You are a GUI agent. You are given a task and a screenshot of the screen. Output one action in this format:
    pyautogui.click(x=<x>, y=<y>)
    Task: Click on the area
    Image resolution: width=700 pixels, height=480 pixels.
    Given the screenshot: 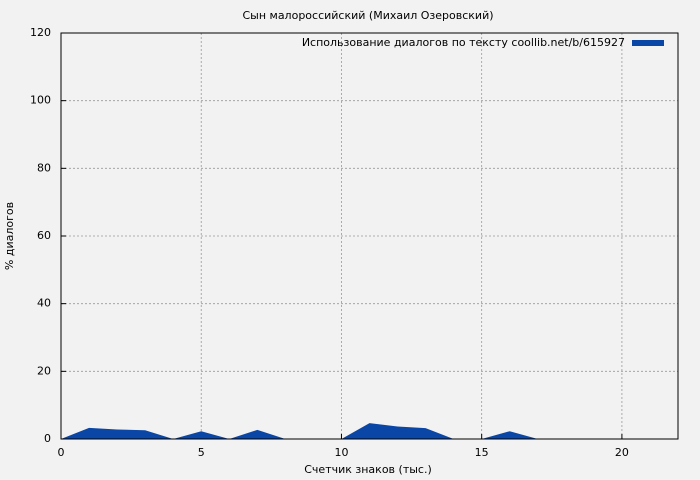 What is the action you would take?
    pyautogui.click(x=369, y=431)
    